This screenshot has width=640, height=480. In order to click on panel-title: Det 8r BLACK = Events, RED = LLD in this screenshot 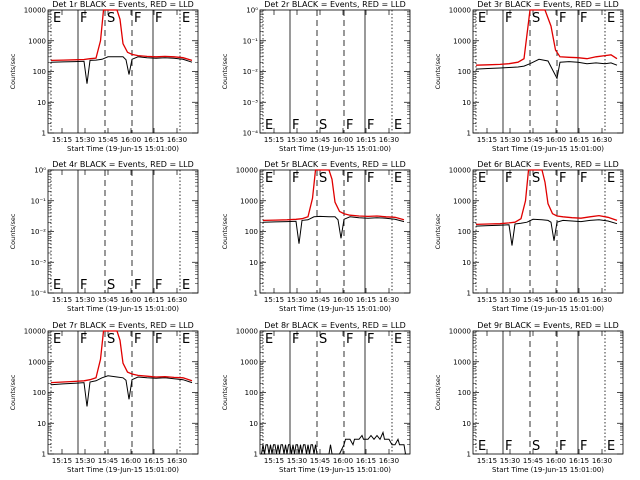, I will do `click(335, 325)`.